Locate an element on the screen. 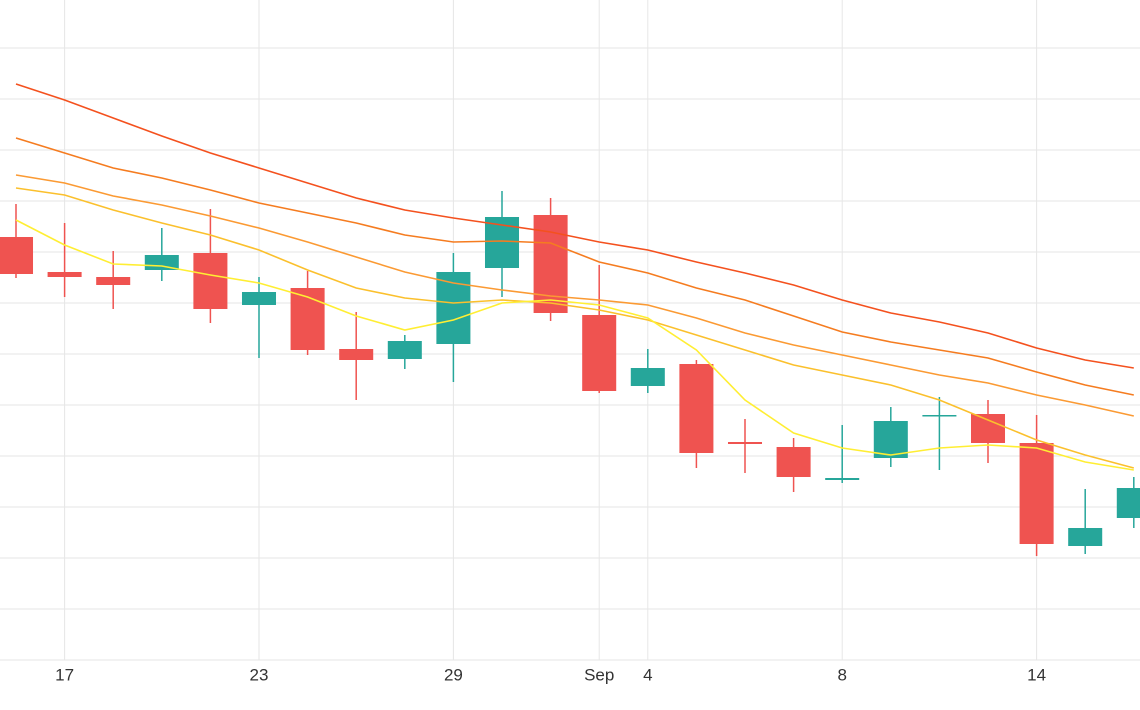 Image resolution: width=1140 pixels, height=710 pixels. x-tick-label: 4 is located at coordinates (647, 674).